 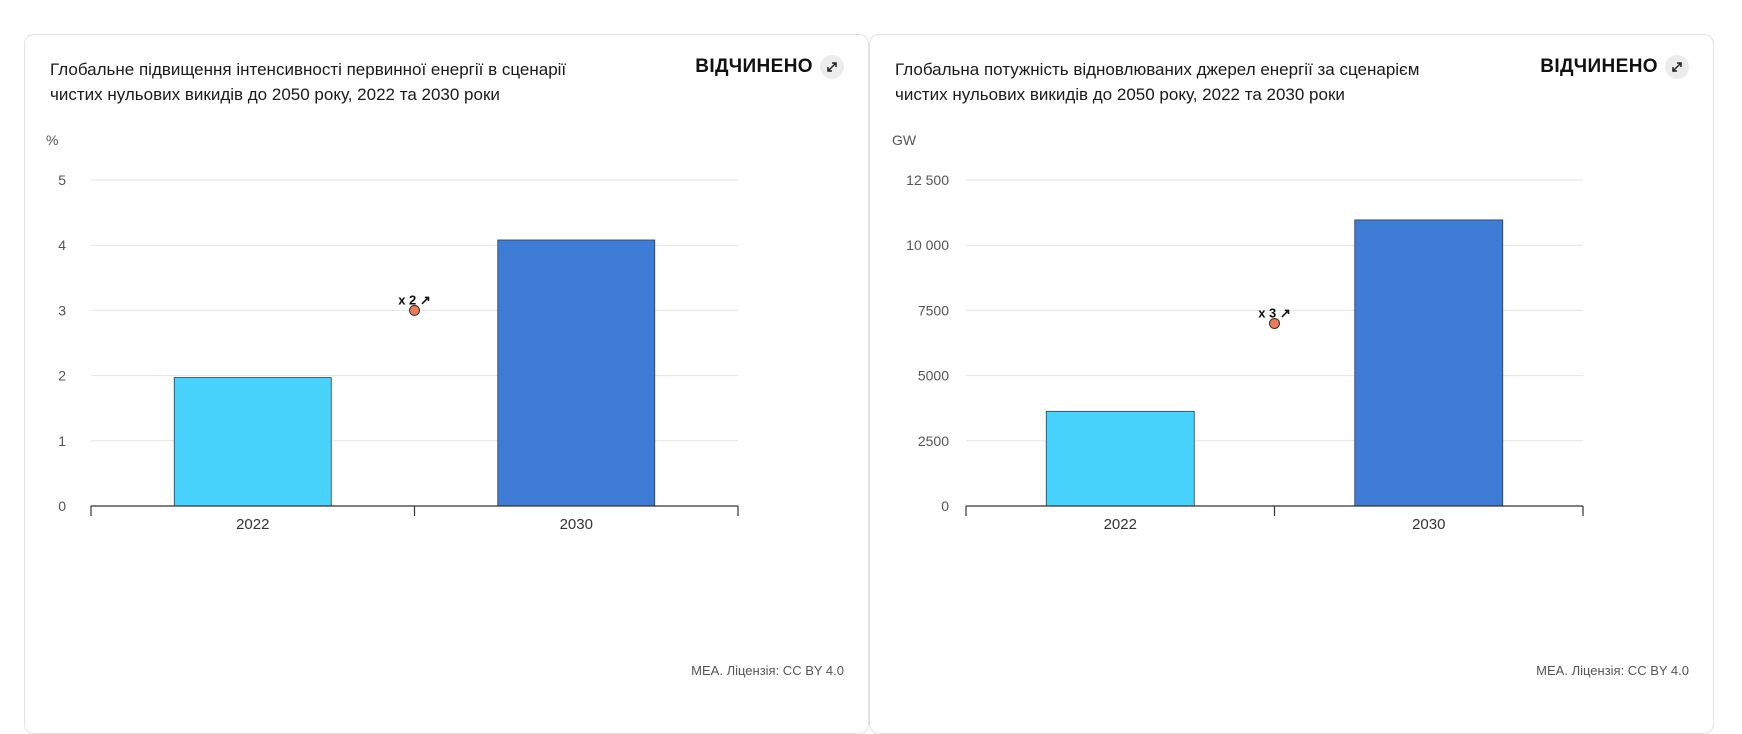 What do you see at coordinates (933, 310) in the screenshot?
I see `y-tick-label: 7500` at bounding box center [933, 310].